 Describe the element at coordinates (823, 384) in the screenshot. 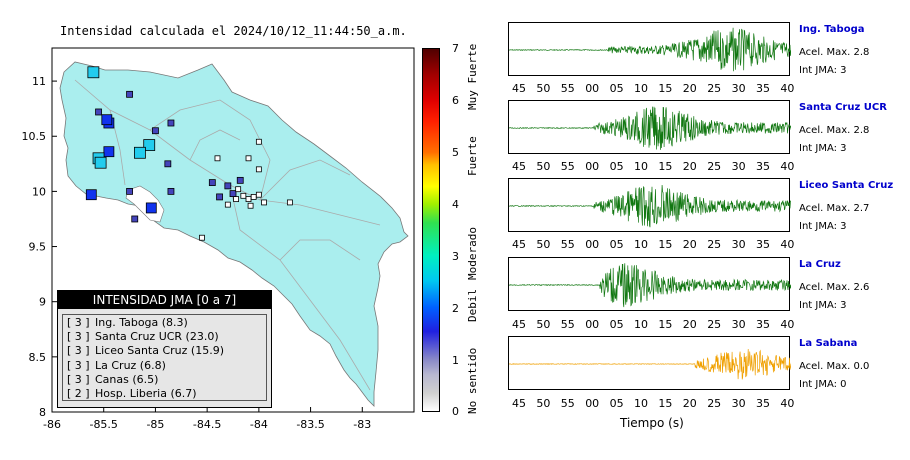

I see `station-int: Int JMA: 0` at that location.